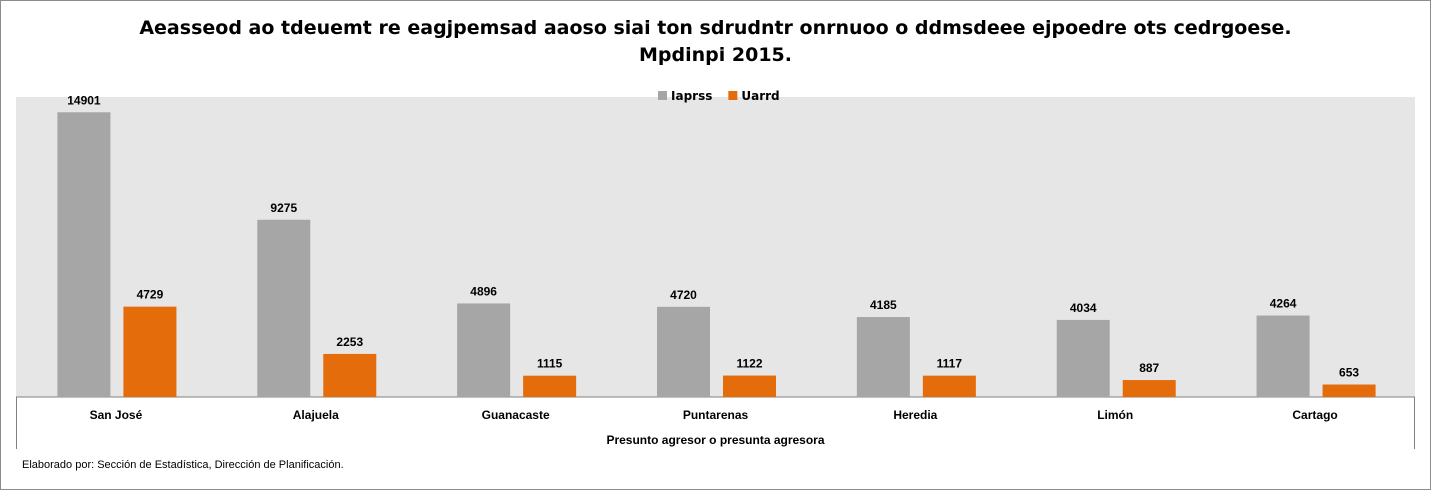 This screenshot has width=1431, height=490. What do you see at coordinates (550, 364) in the screenshot?
I see `data-label-1-2: 1115` at bounding box center [550, 364].